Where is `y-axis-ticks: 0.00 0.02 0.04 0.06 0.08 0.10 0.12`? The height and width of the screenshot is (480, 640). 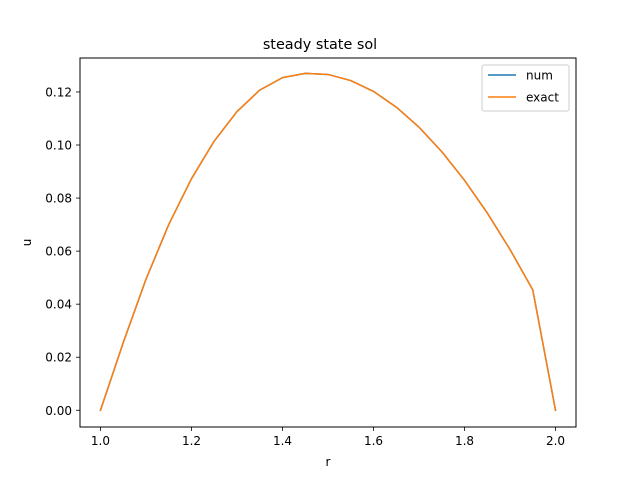
y-axis-ticks: 0.00 0.02 0.04 0.06 0.08 0.10 0.12 is located at coordinates (62, 251).